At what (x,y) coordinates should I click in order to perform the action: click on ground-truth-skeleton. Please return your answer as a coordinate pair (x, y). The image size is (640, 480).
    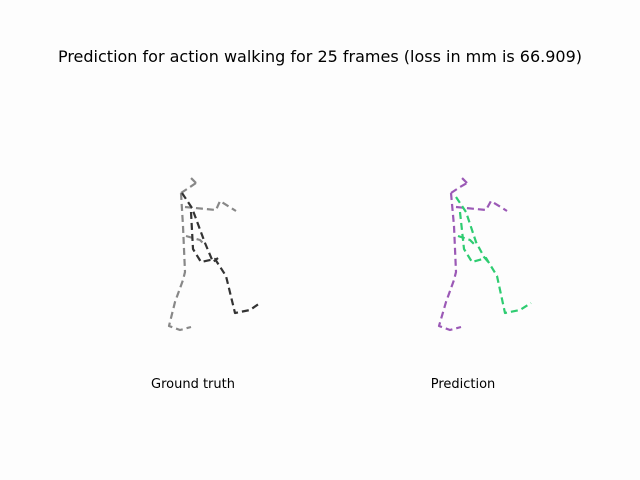
    Looking at the image, I should click on (214, 254).